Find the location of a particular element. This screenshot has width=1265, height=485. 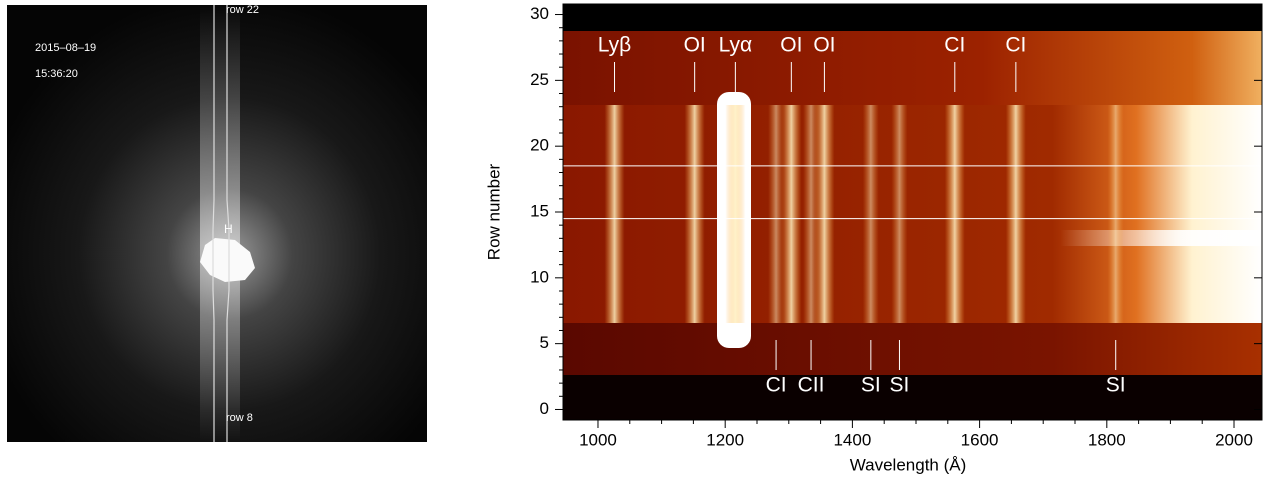

y-tick-label: 30 is located at coordinates (539, 13).